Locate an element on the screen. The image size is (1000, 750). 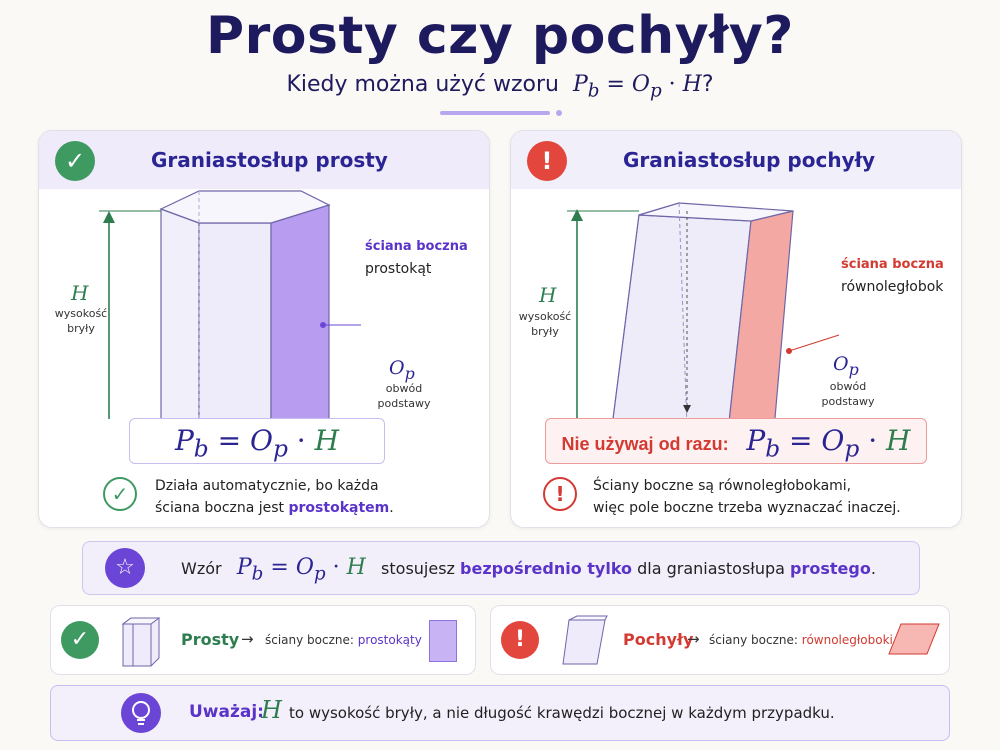
panel-title: Graniastosłup prosty is located at coordinates (269, 160).